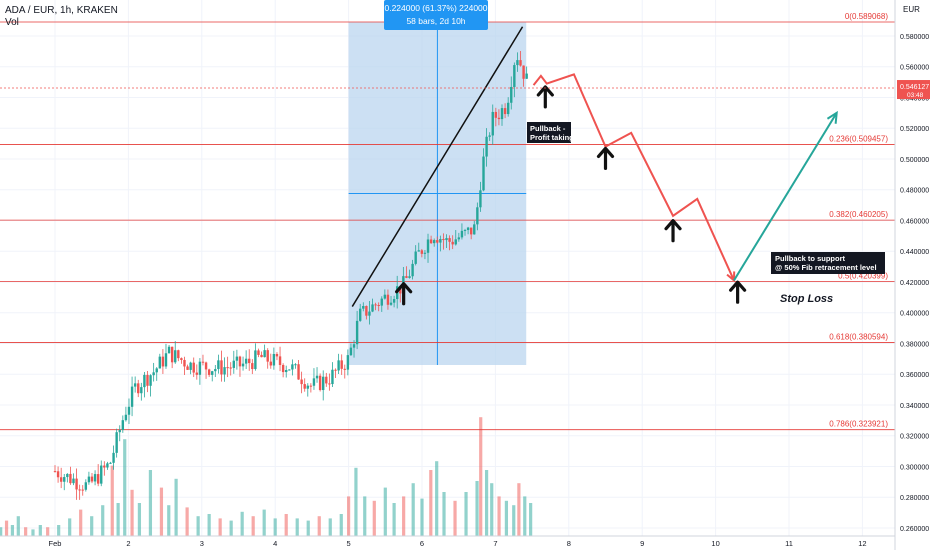  What do you see at coordinates (911, 9) in the screenshot?
I see `currency-label: EUR` at bounding box center [911, 9].